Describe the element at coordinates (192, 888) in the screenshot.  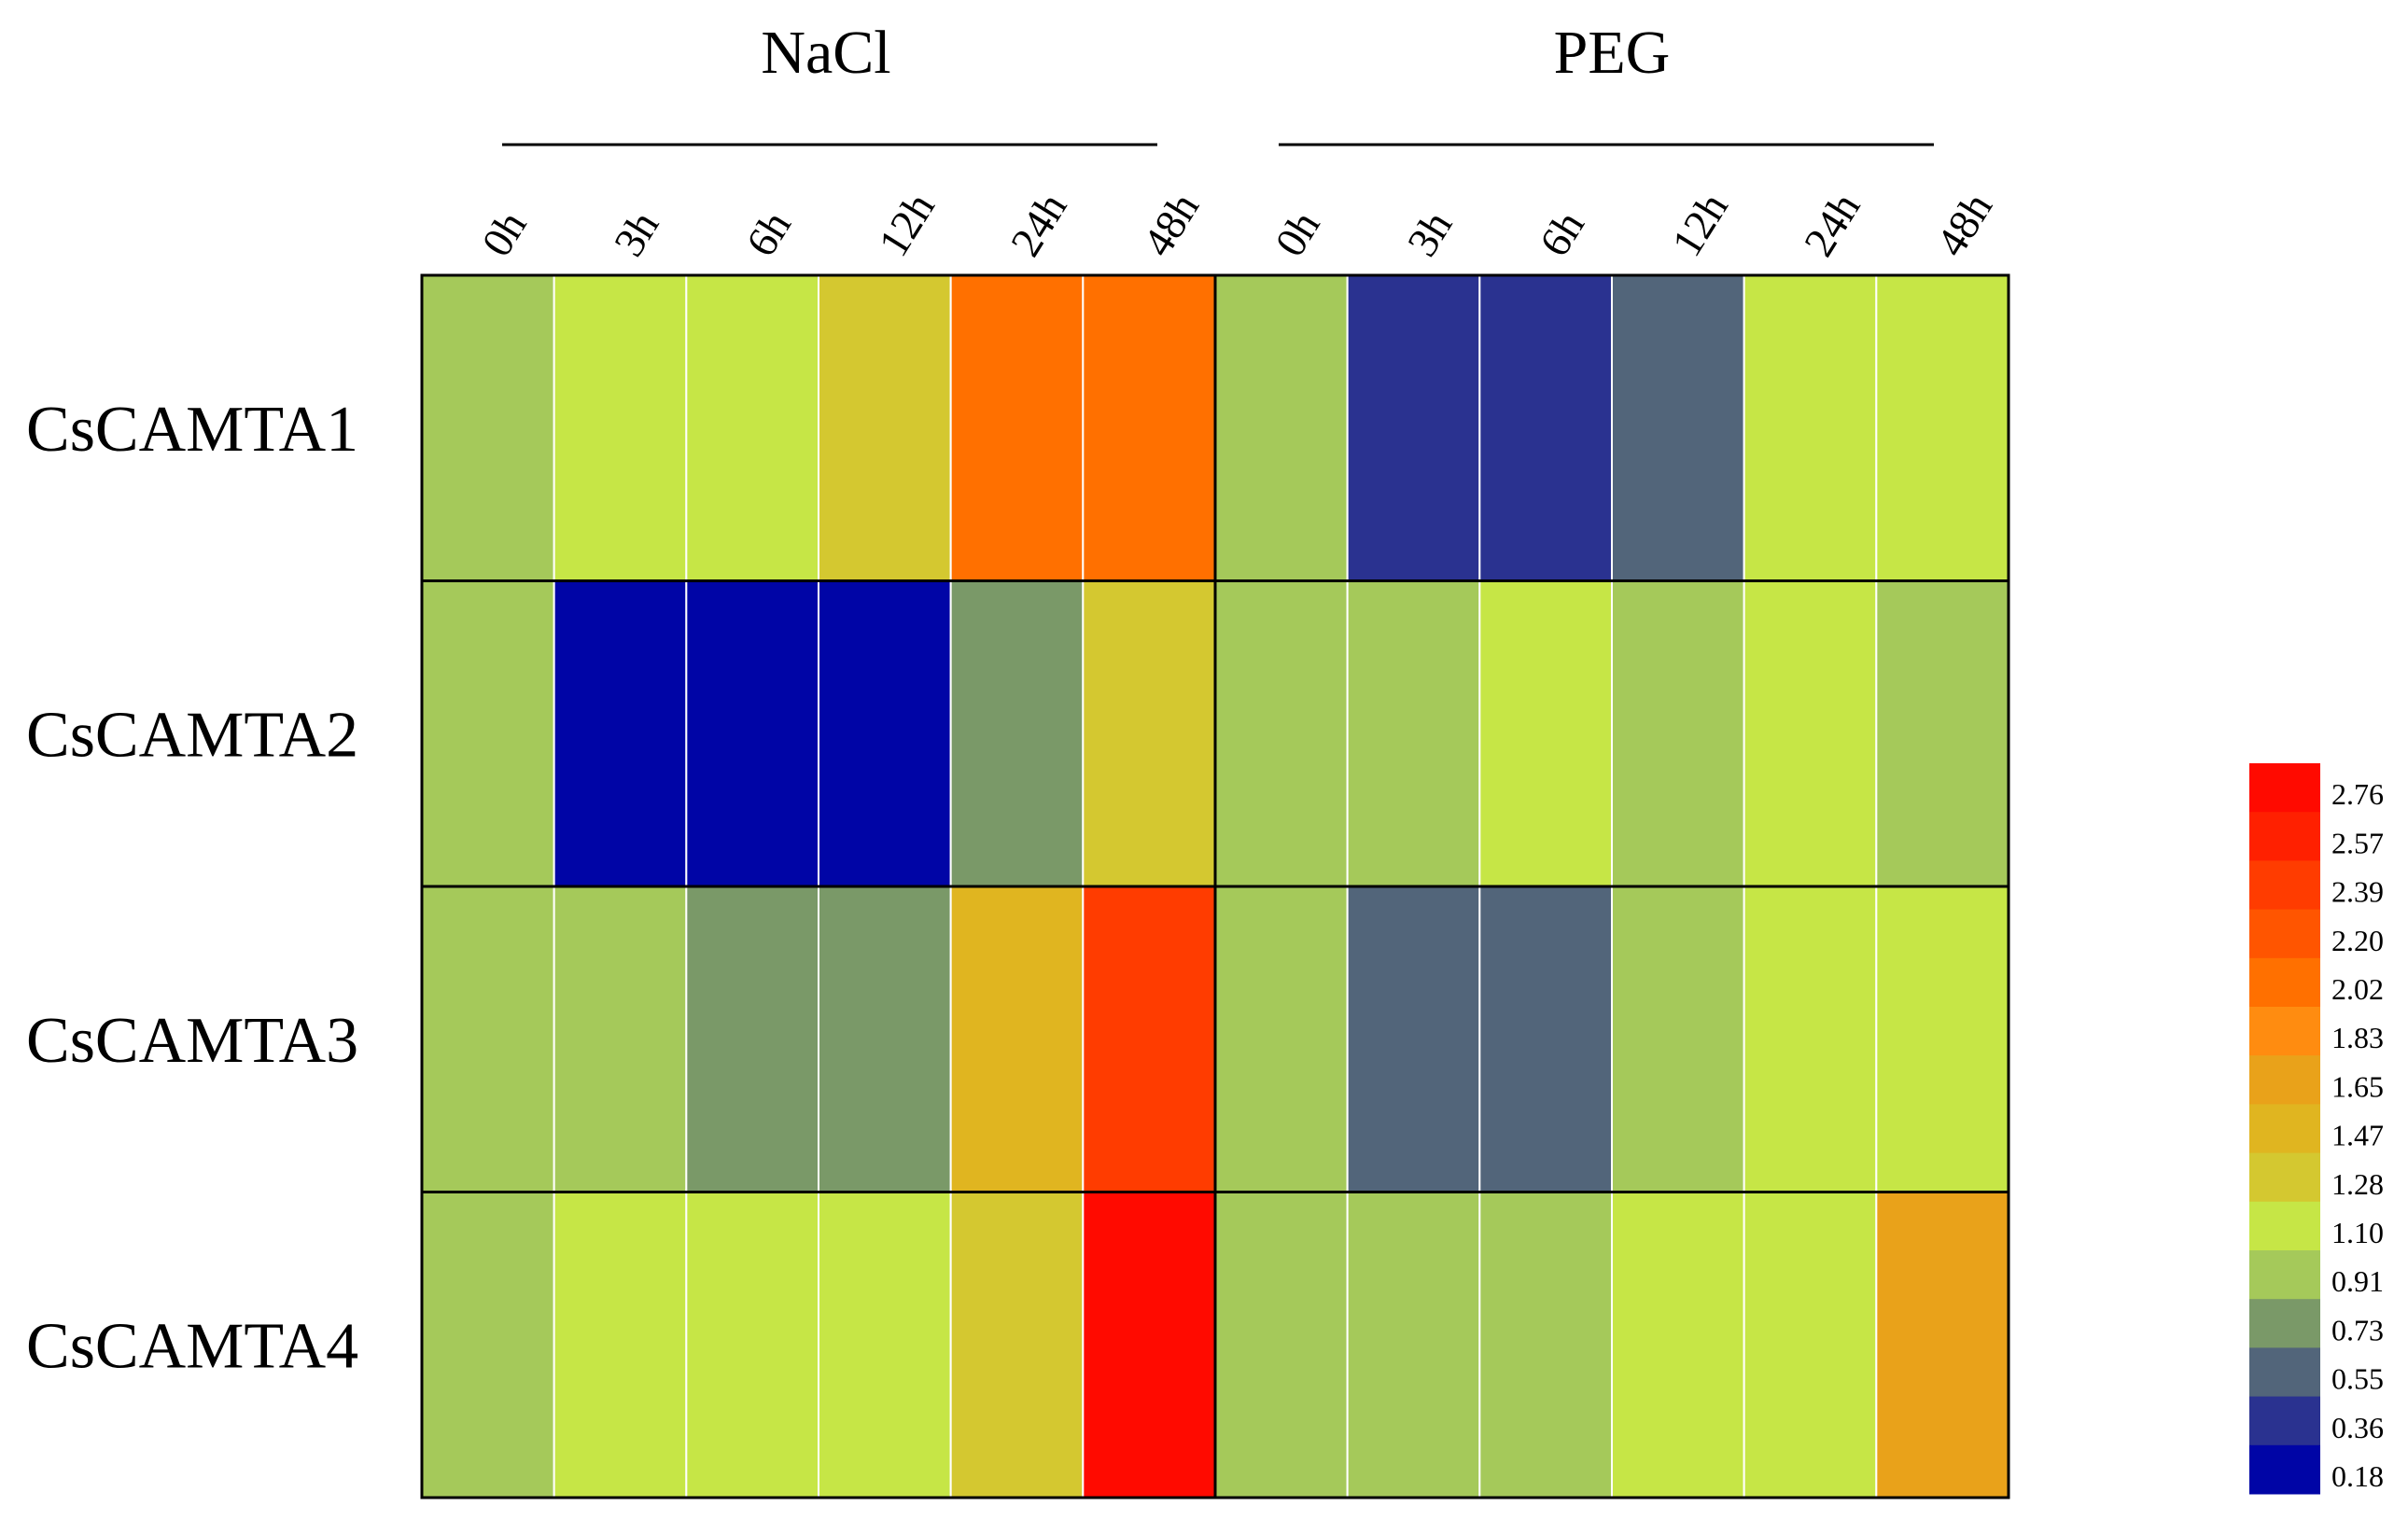
I see `row-labels: CsCAMTA1 CsCAMTA2 CsCAMTA3 CsCAMTA4` at that location.